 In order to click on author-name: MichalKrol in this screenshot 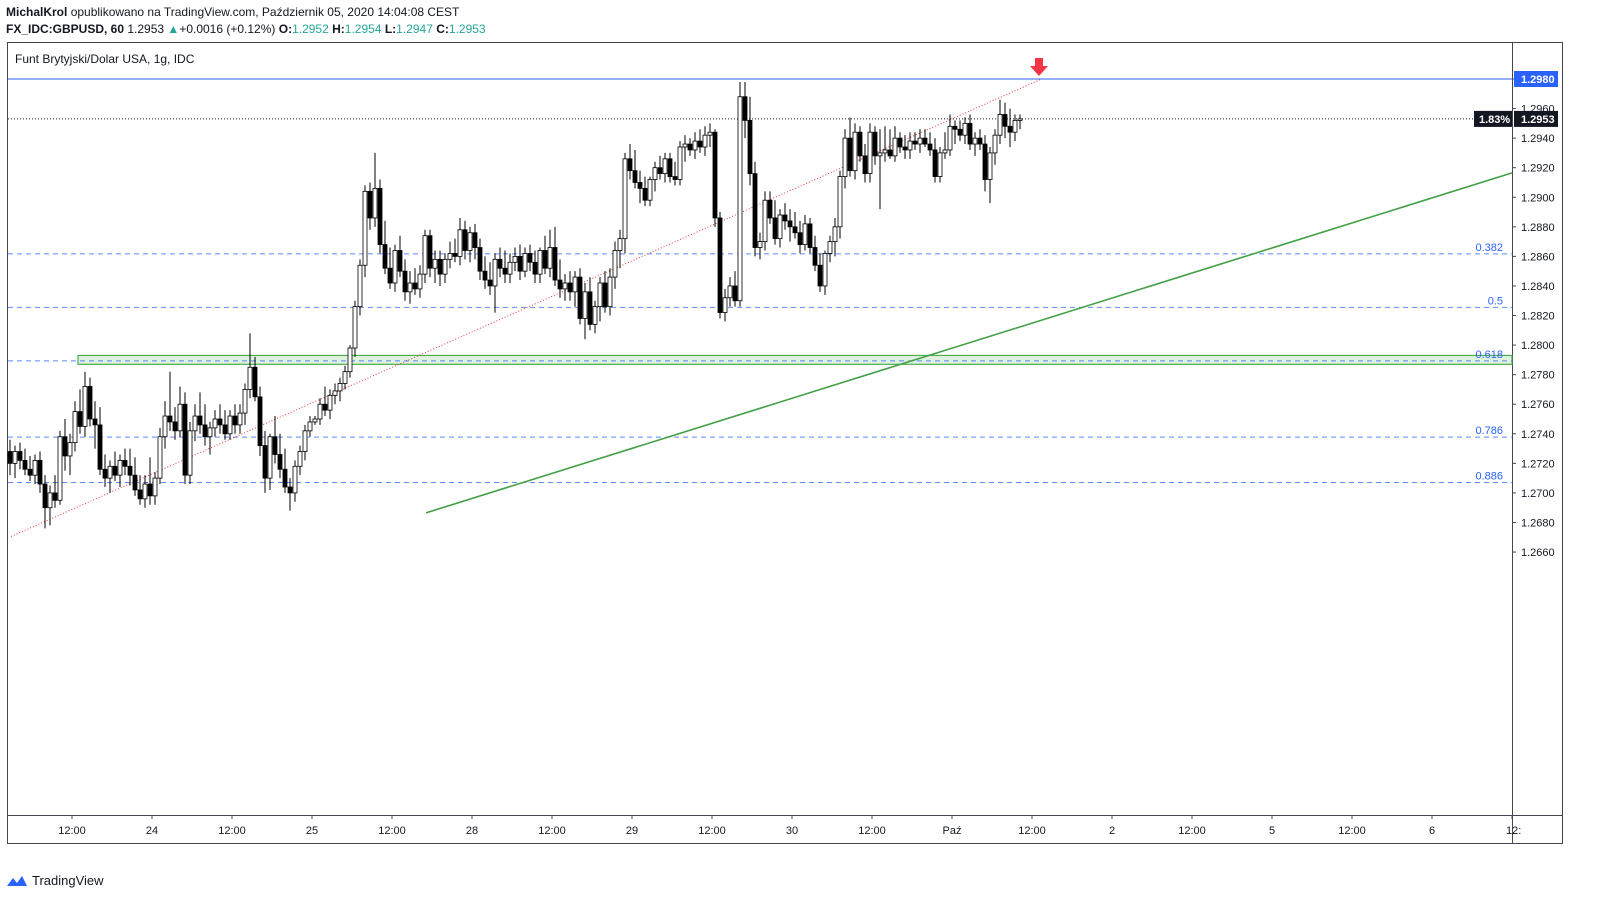, I will do `click(37, 12)`.